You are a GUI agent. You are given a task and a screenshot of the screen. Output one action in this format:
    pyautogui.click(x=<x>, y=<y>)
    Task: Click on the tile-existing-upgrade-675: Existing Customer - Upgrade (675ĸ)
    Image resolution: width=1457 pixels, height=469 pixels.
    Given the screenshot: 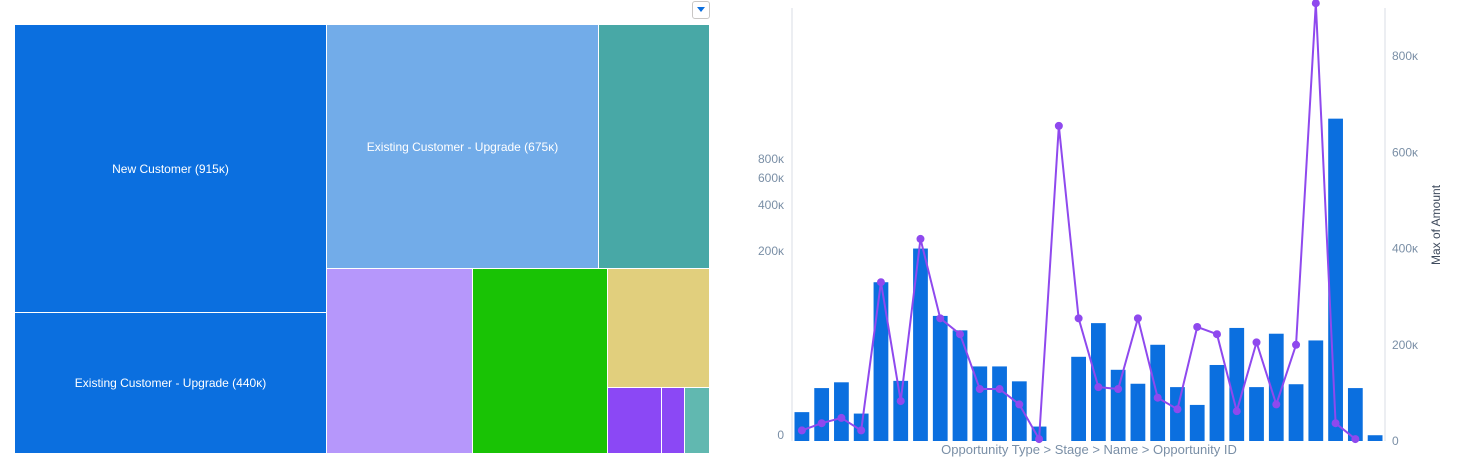 What is the action you would take?
    pyautogui.click(x=463, y=147)
    